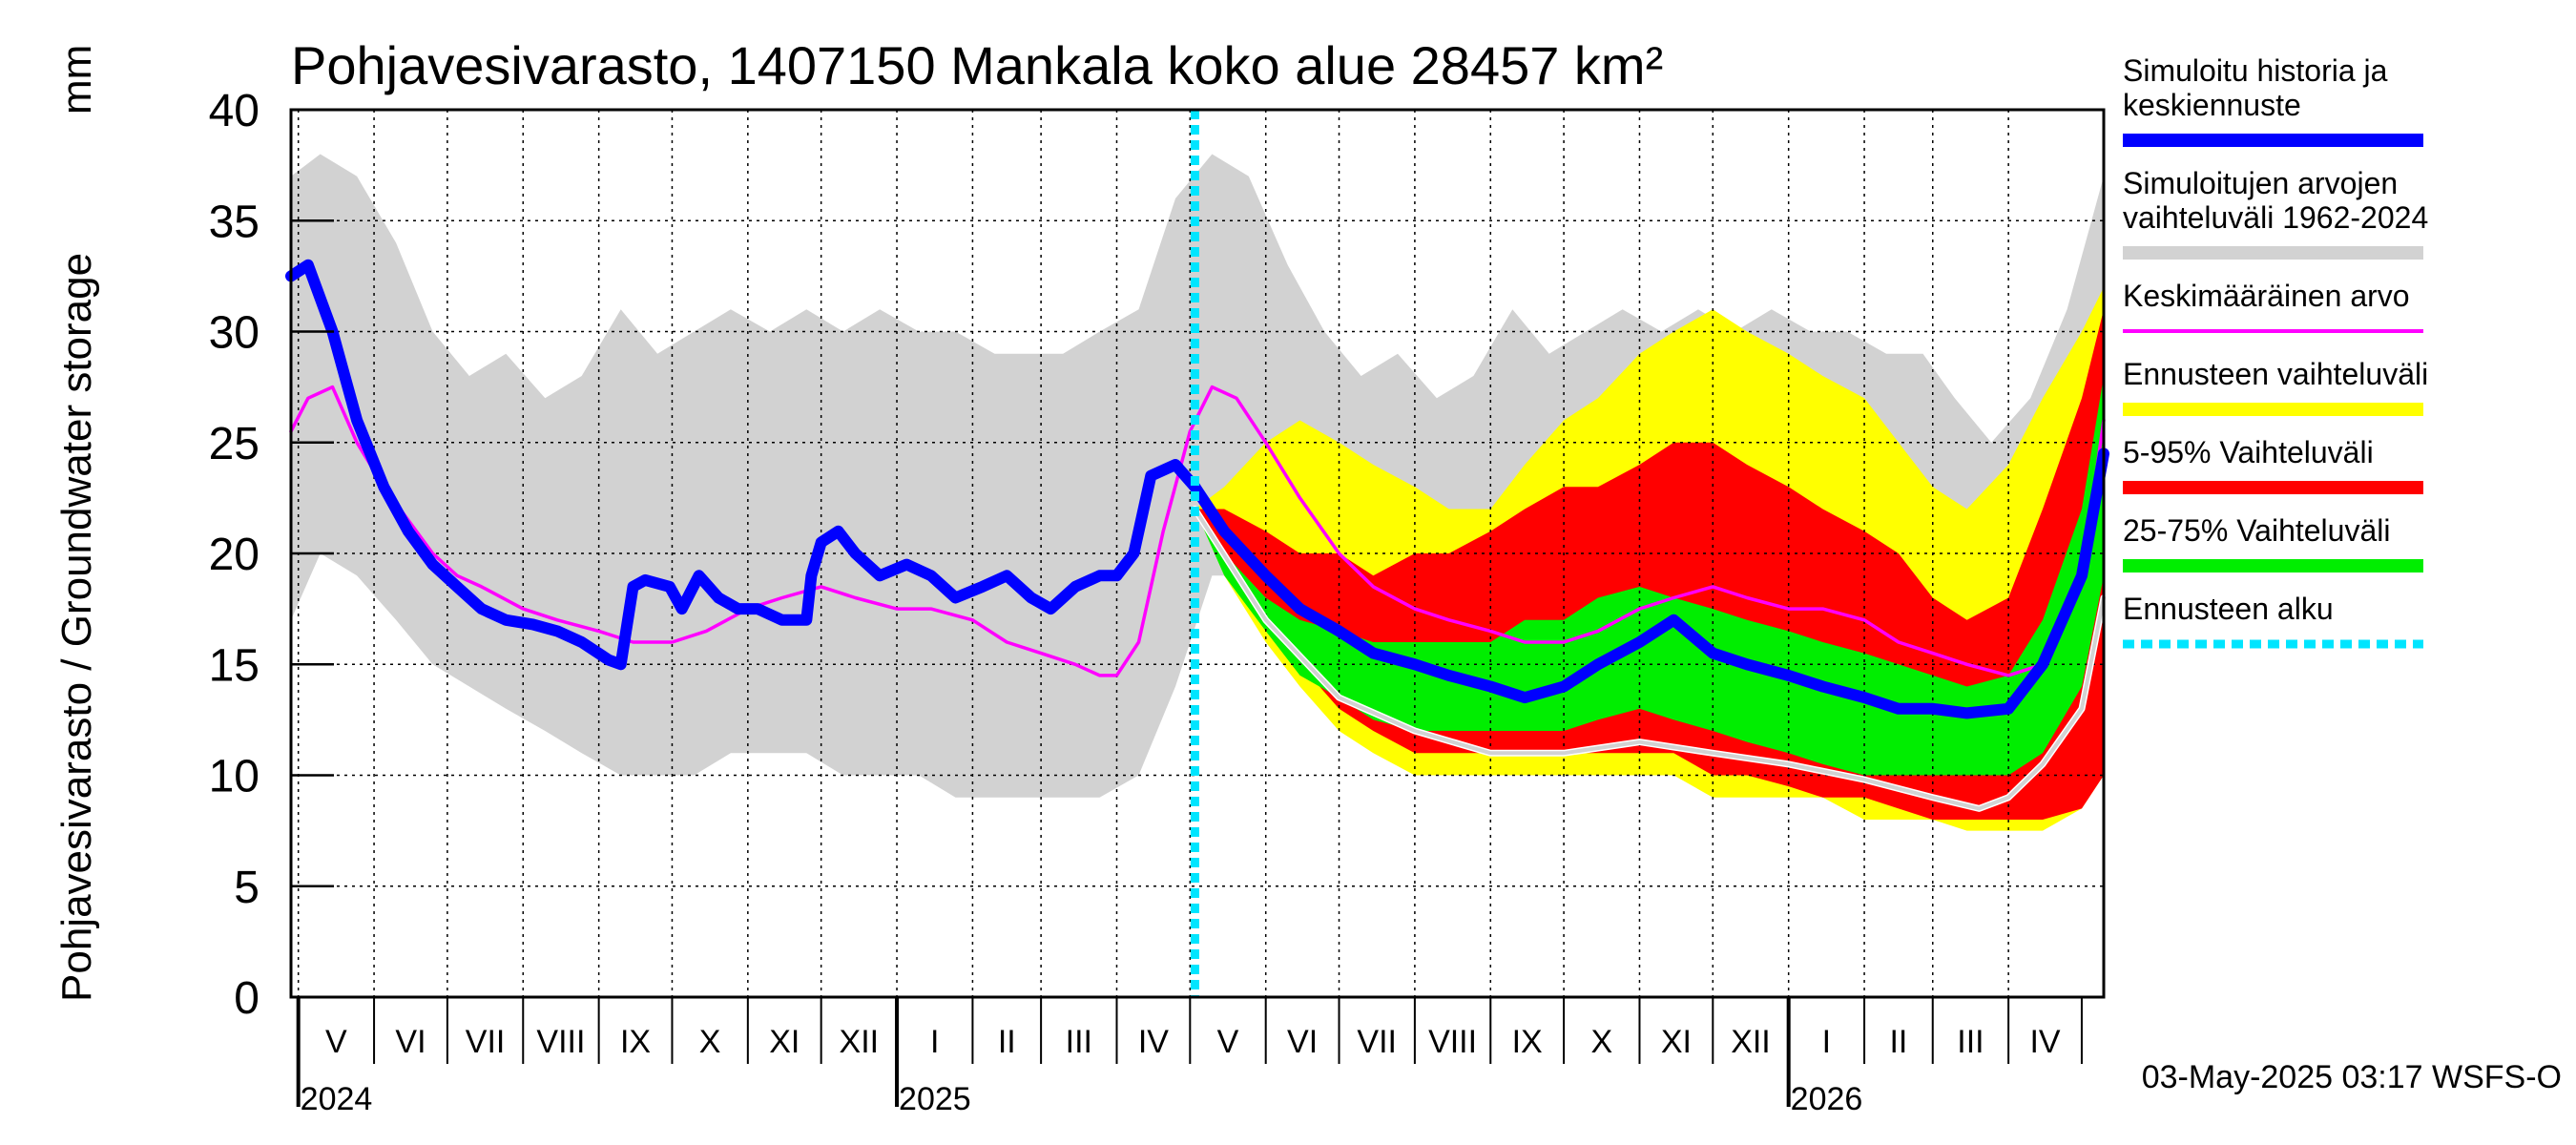 This screenshot has height=1145, width=2576. Describe the element at coordinates (247, 999) in the screenshot. I see `y-tick-label: 0` at that location.